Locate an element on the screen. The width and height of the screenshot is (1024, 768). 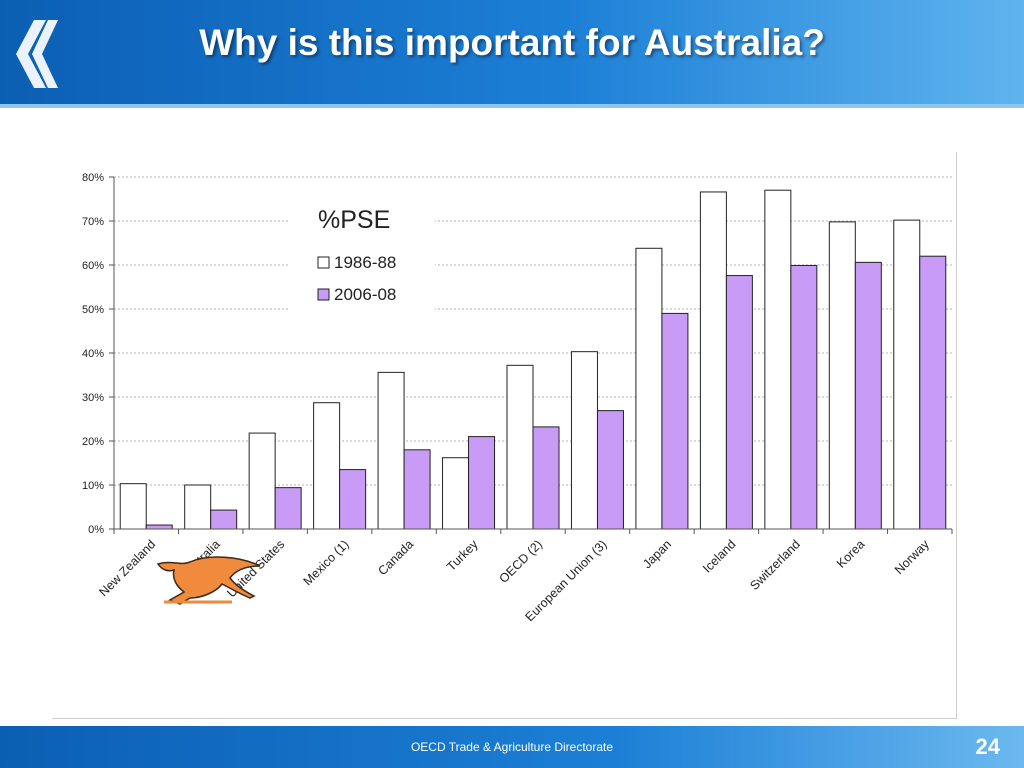
bar-1986-88-european-union-3- is located at coordinates (584, 440).